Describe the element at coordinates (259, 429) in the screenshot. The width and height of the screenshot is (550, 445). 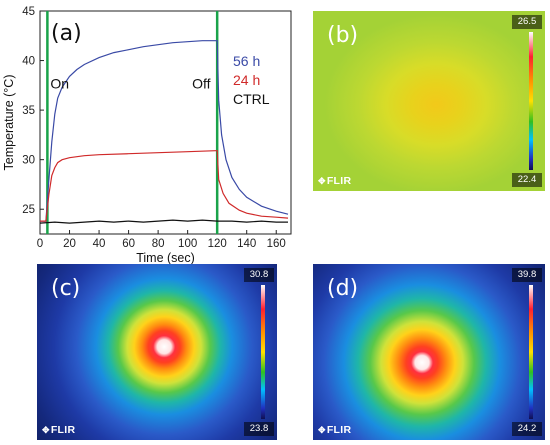
I see `scale-min-value: 23.8` at that location.